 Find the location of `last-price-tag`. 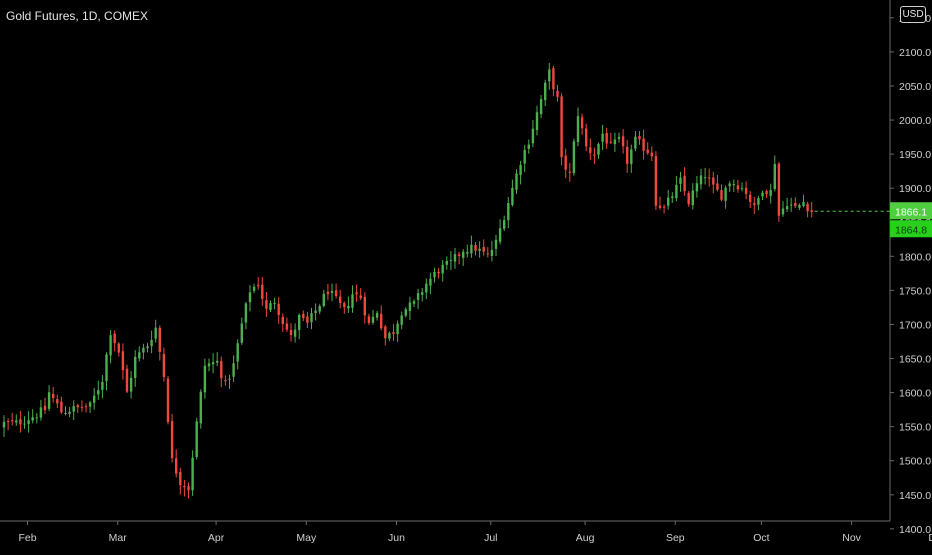

last-price-tag is located at coordinates (911, 211).